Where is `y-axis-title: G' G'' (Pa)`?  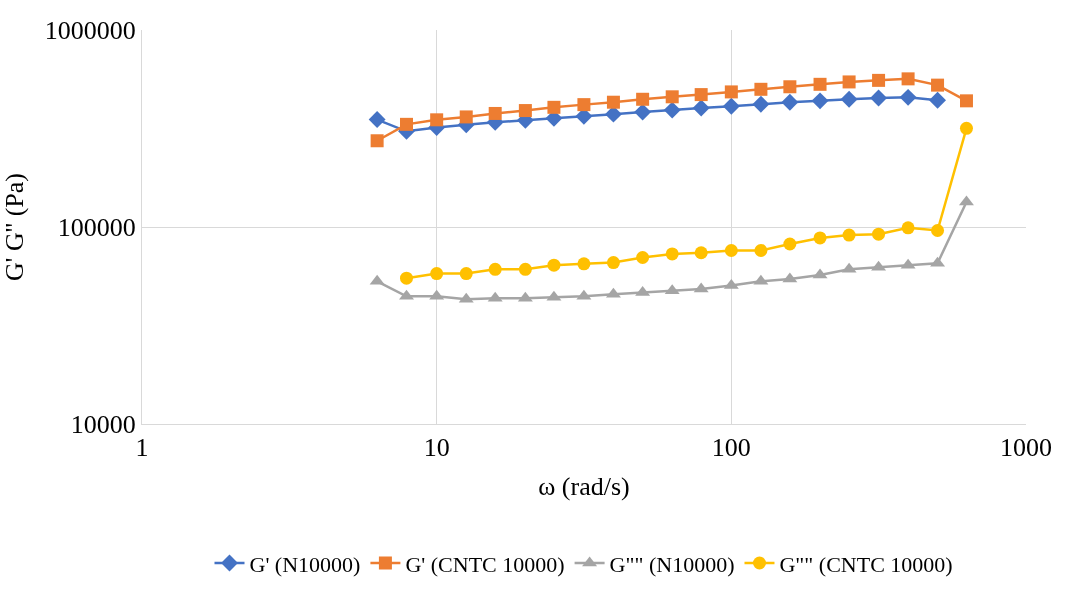
y-axis-title: G' G'' (Pa) is located at coordinates (14, 227).